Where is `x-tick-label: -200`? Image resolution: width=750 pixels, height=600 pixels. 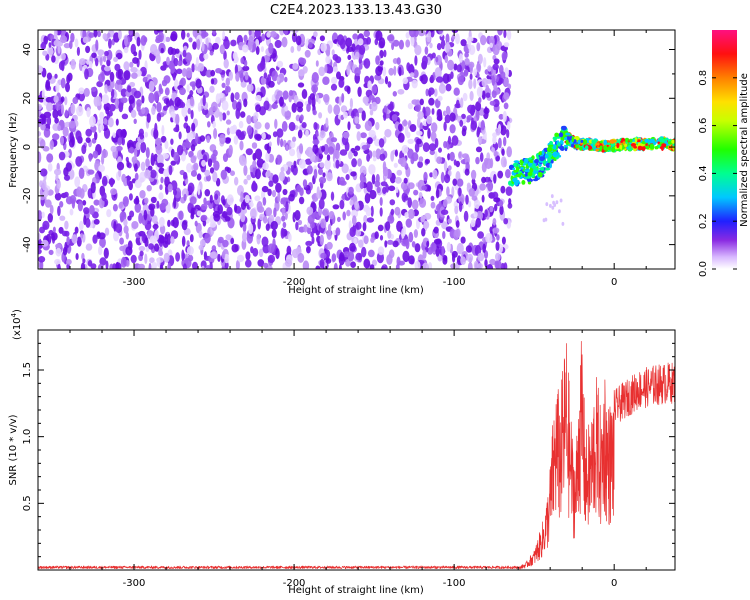 x-tick-label: -200 is located at coordinates (294, 583).